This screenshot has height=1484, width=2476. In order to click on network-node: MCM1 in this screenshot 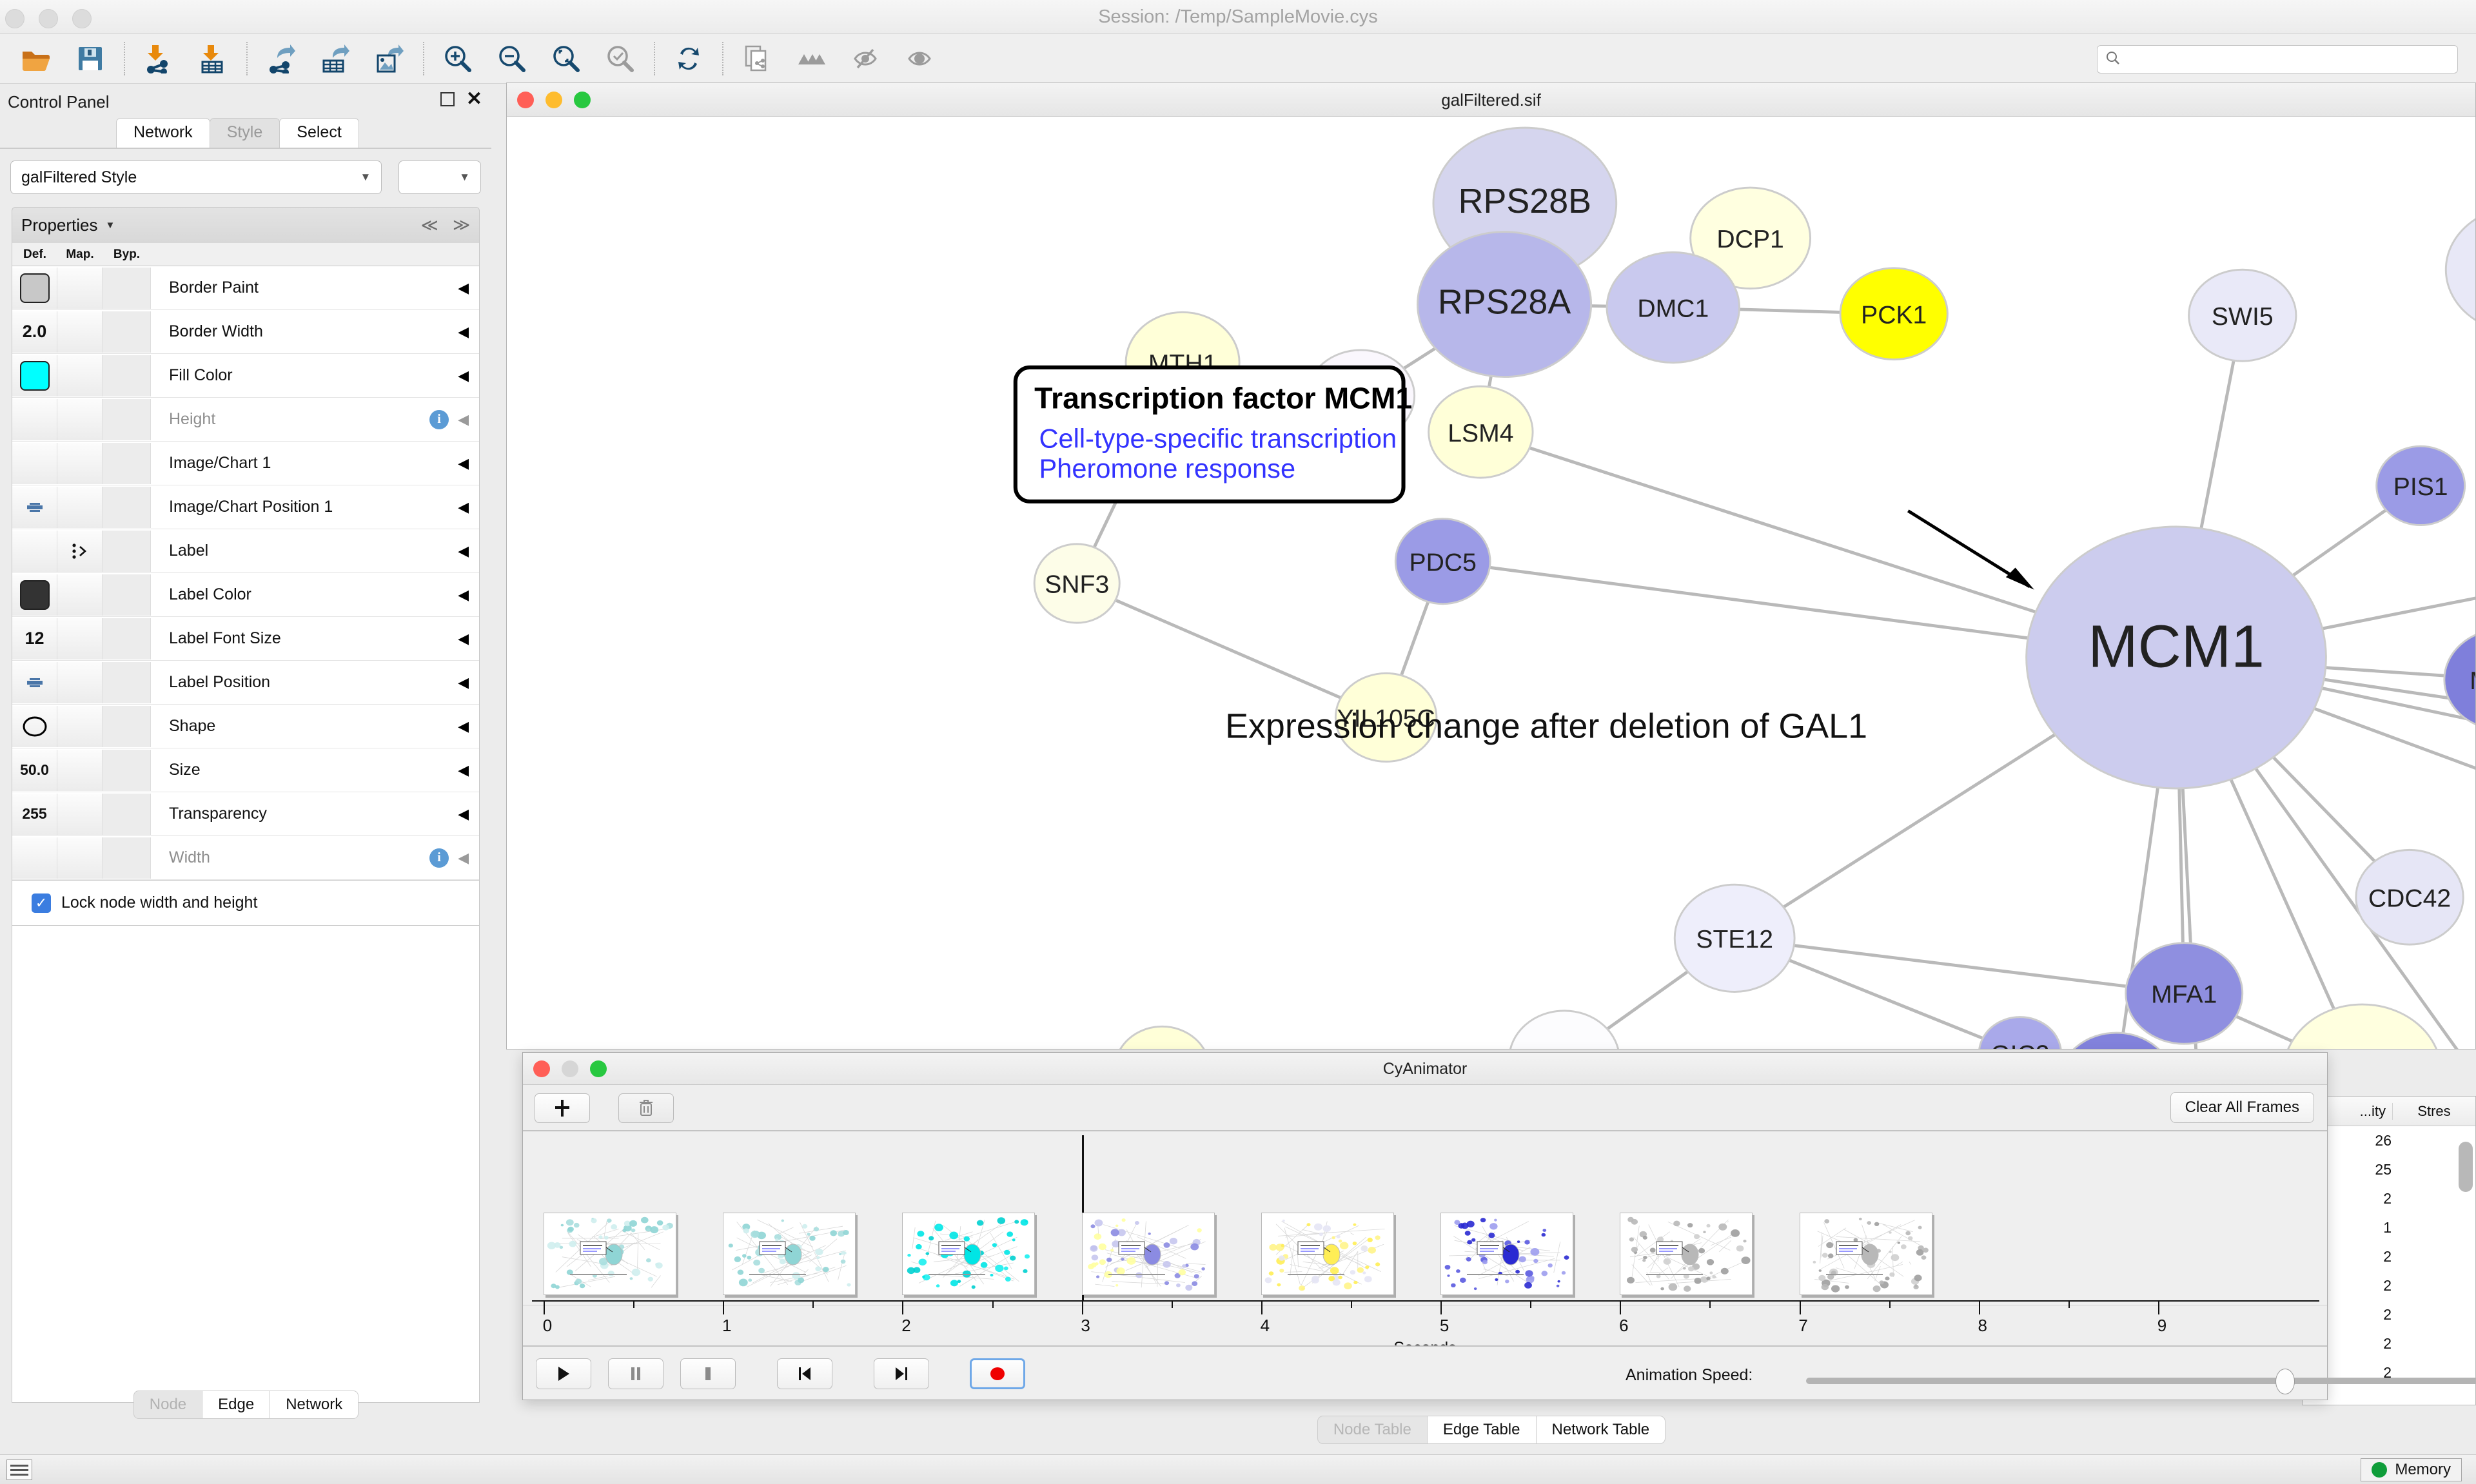, I will do `click(2176, 657)`.